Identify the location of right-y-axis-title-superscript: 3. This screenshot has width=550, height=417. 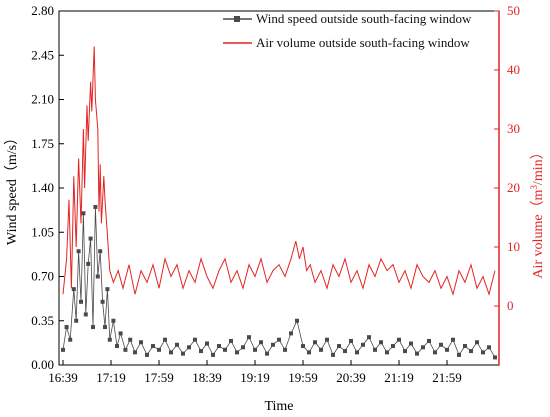
(534, 187).